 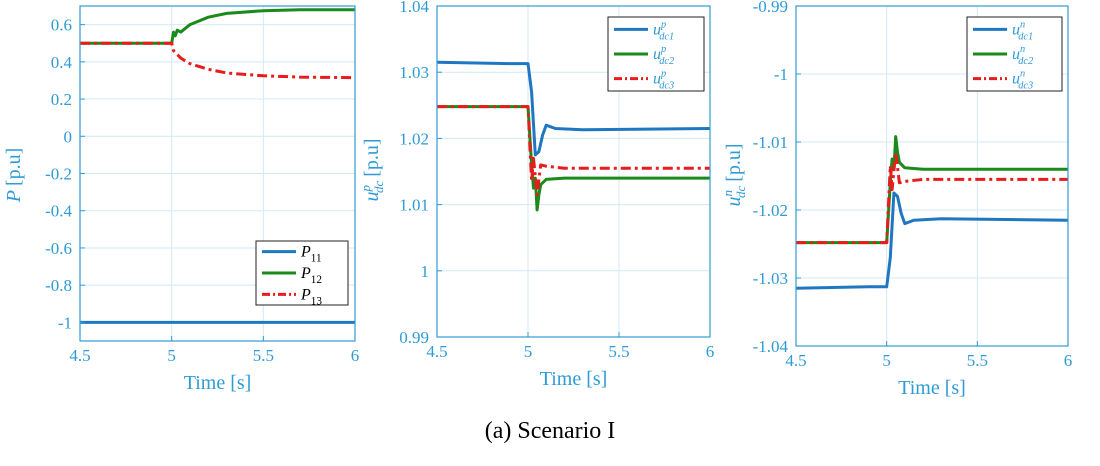 I want to click on legend-label: up dc3, so click(x=663, y=80).